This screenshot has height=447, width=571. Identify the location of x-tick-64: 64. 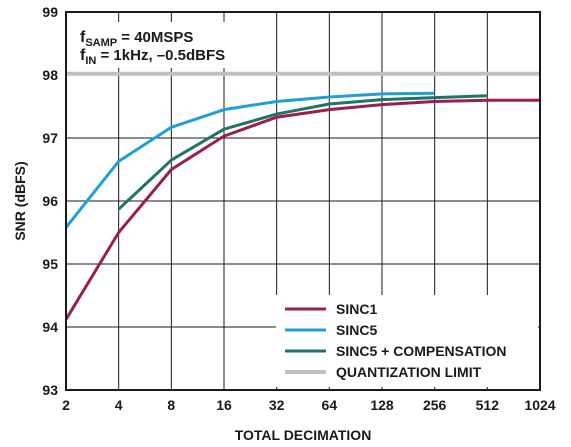
(330, 405).